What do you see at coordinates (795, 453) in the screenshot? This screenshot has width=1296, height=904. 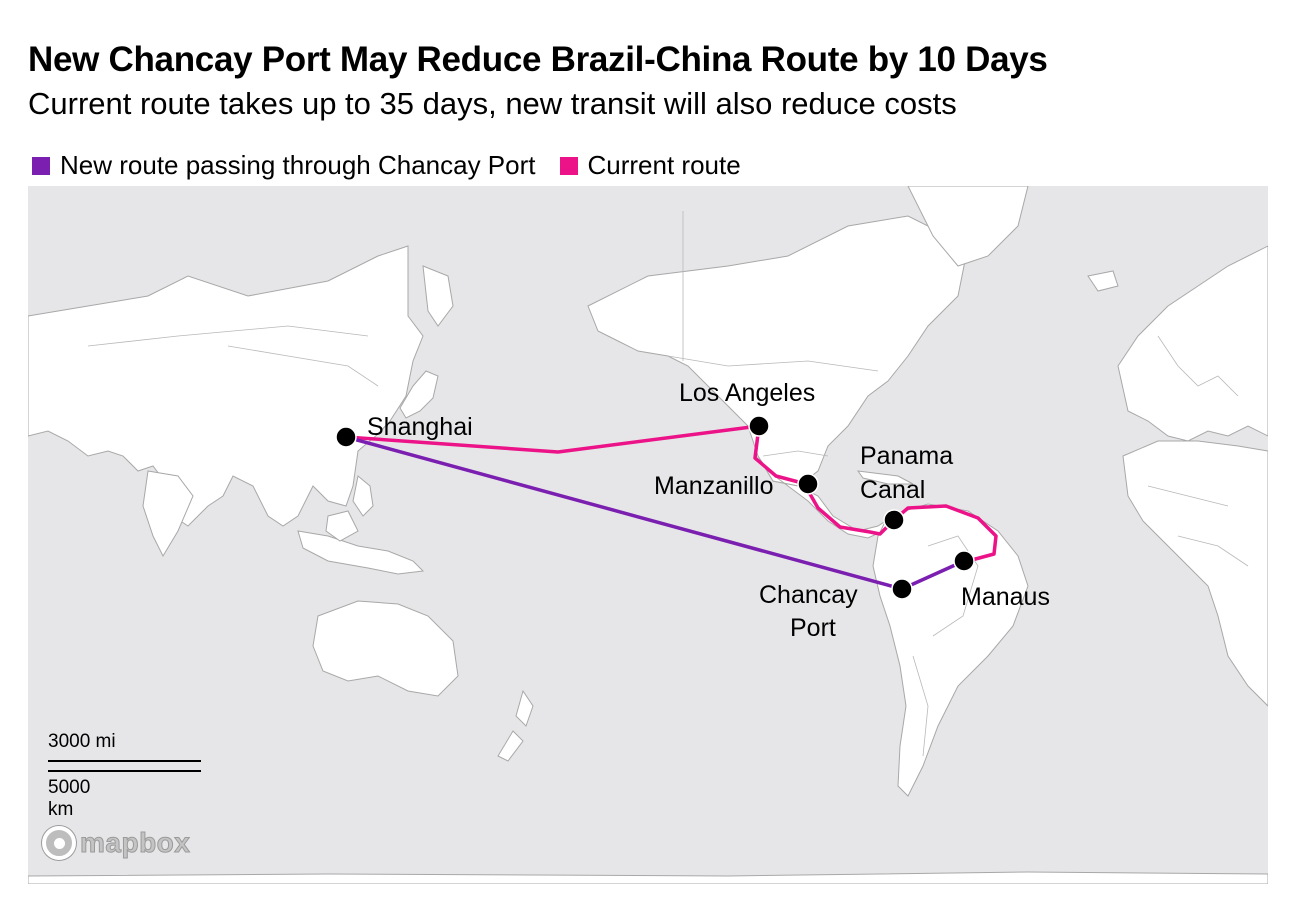 I see `border-us-mexico` at bounding box center [795, 453].